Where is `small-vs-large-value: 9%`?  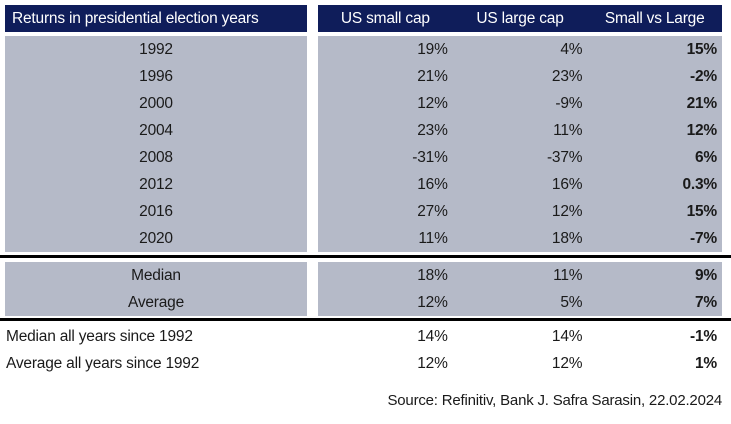
small-vs-large-value: 9% is located at coordinates (706, 275).